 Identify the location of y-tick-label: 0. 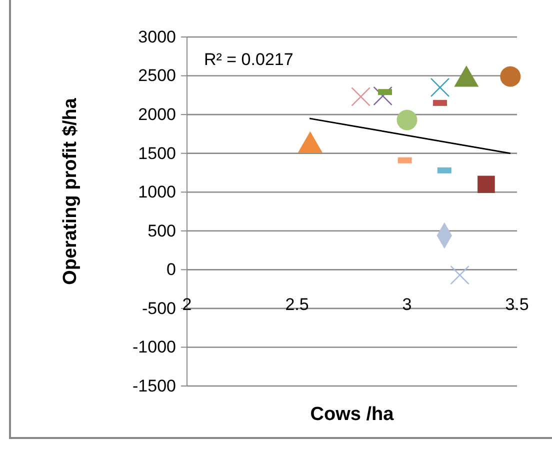
(171, 270).